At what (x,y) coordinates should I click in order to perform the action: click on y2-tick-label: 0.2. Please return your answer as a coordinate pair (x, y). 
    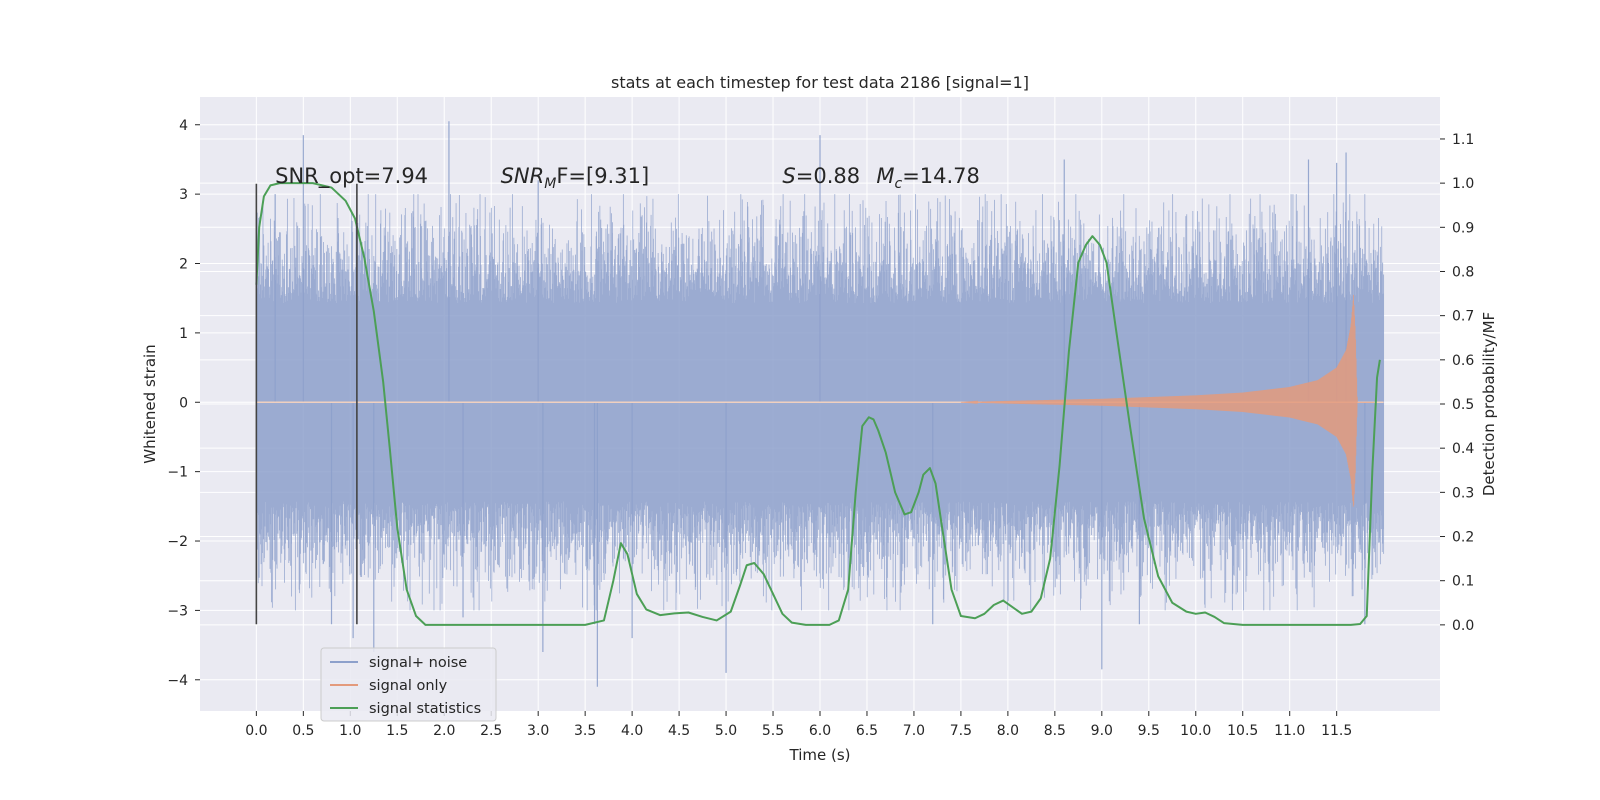
    Looking at the image, I should click on (1463, 538).